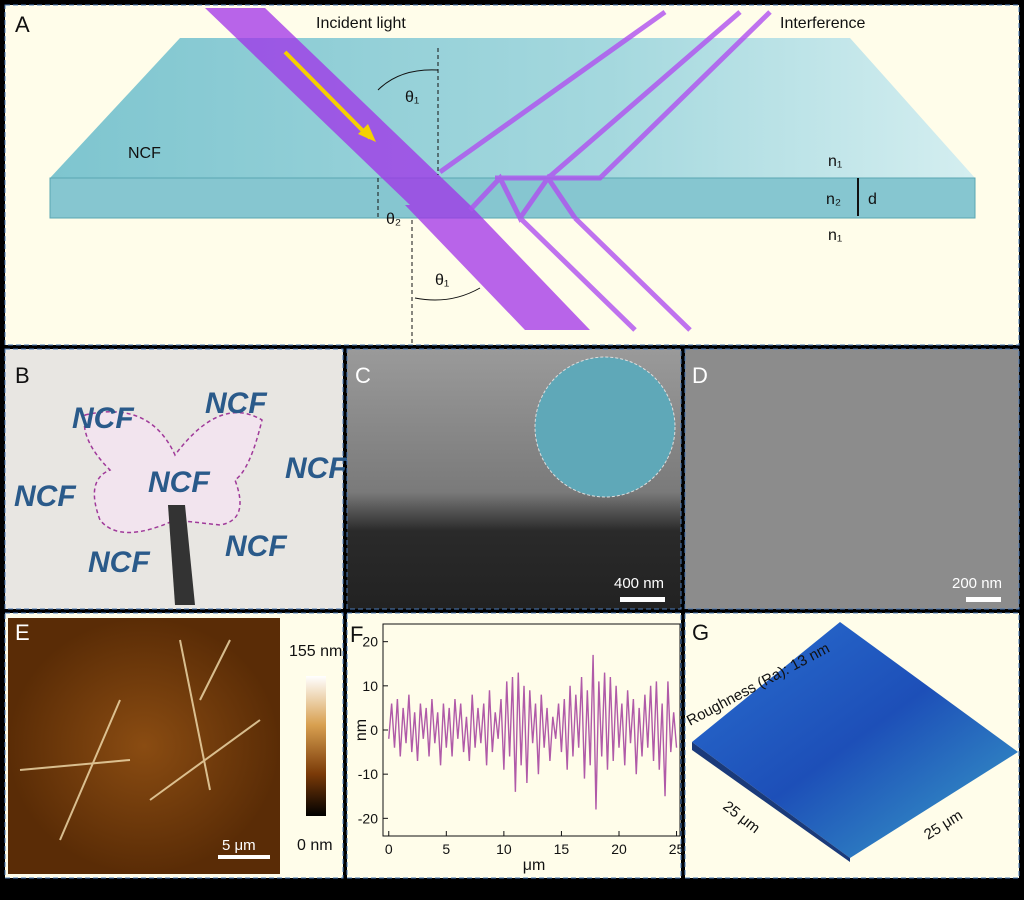 This screenshot has height=900, width=1024. Describe the element at coordinates (370, 642) in the screenshot. I see `y-tick-label: 20` at that location.